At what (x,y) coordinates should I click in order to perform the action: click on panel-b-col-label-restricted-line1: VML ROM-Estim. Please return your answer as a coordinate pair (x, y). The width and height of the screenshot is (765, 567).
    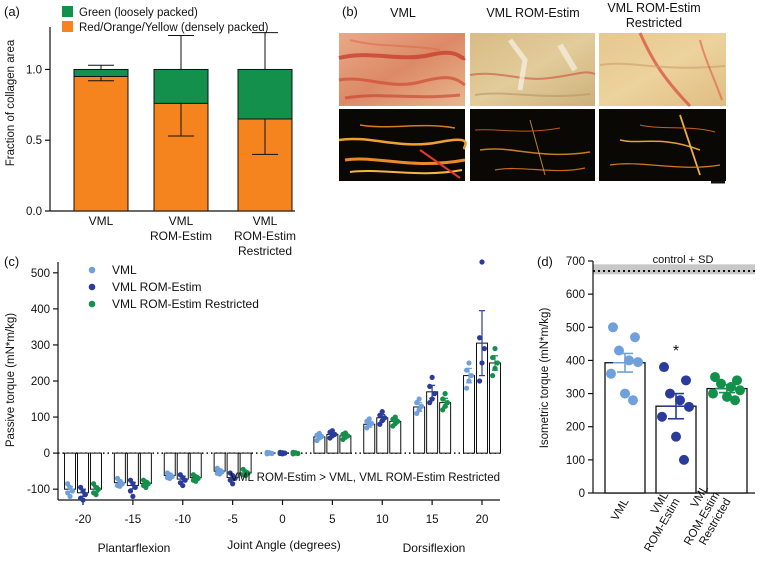
    Looking at the image, I should click on (653, 8).